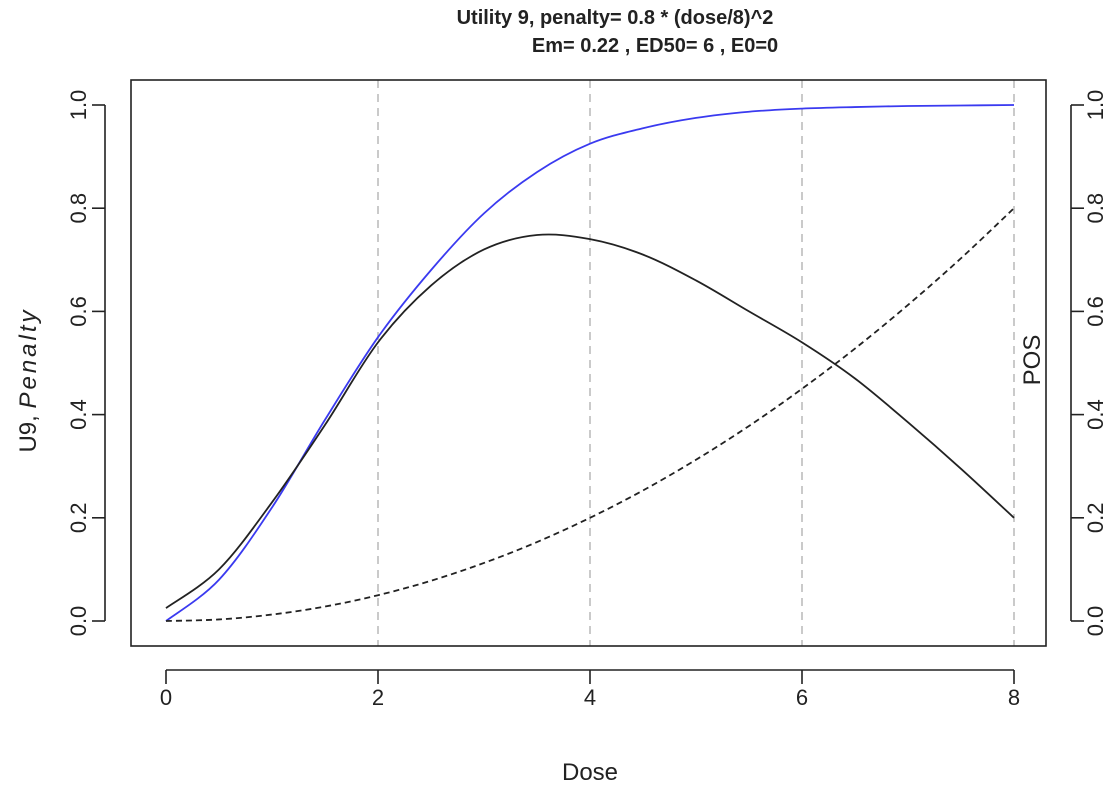  I want to click on y-tick-label-right: 0.2, so click(1095, 518).